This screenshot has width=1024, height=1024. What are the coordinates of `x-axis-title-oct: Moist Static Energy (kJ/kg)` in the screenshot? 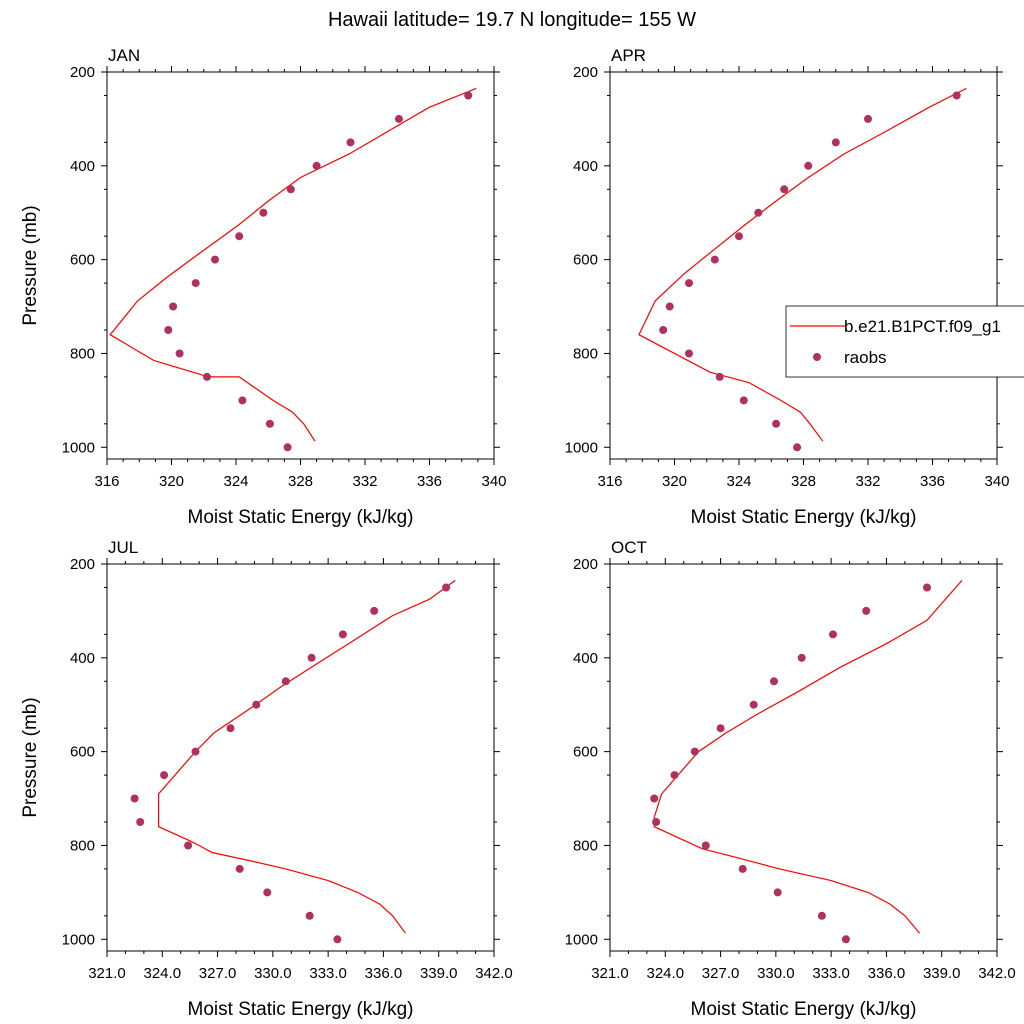 It's located at (804, 1009).